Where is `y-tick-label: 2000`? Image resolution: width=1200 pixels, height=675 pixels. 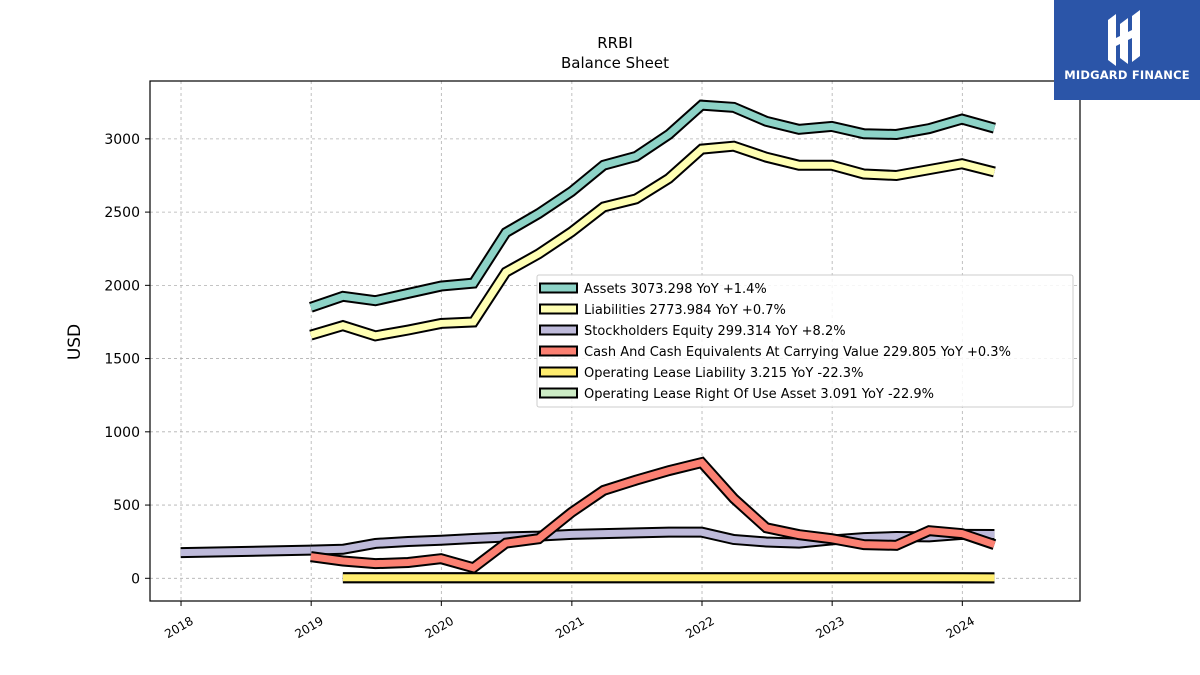 y-tick-label: 2000 is located at coordinates (122, 286).